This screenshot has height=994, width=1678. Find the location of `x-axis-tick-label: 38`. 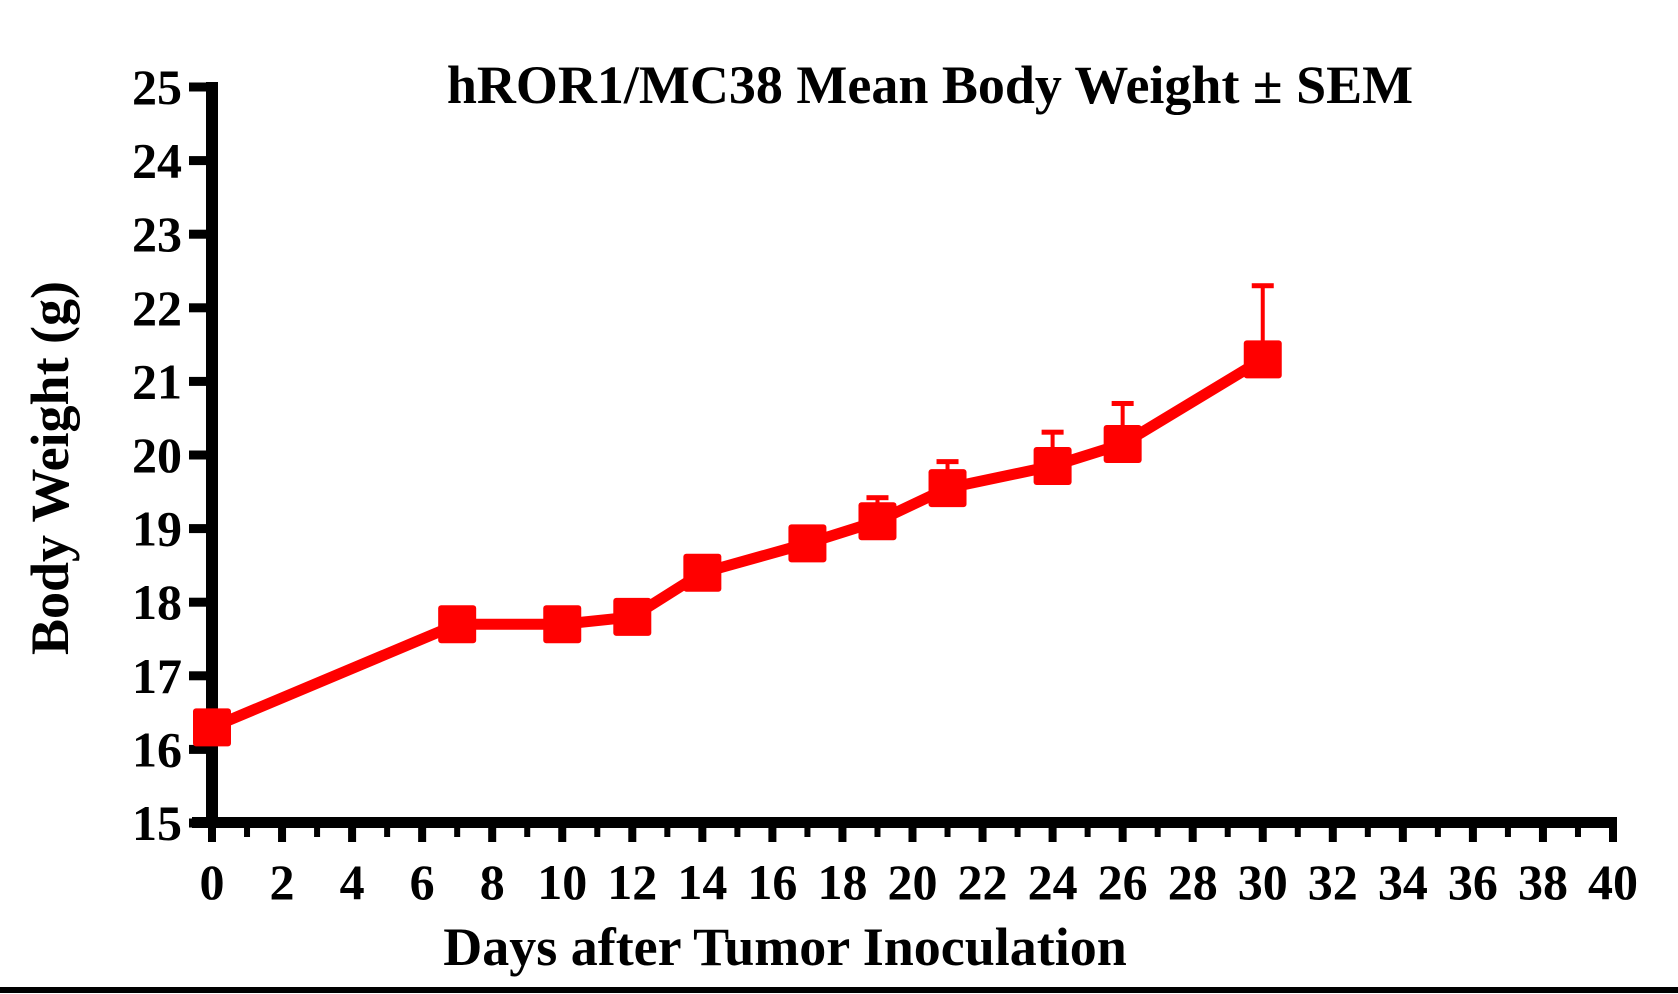

x-axis-tick-label: 38 is located at coordinates (1543, 882).